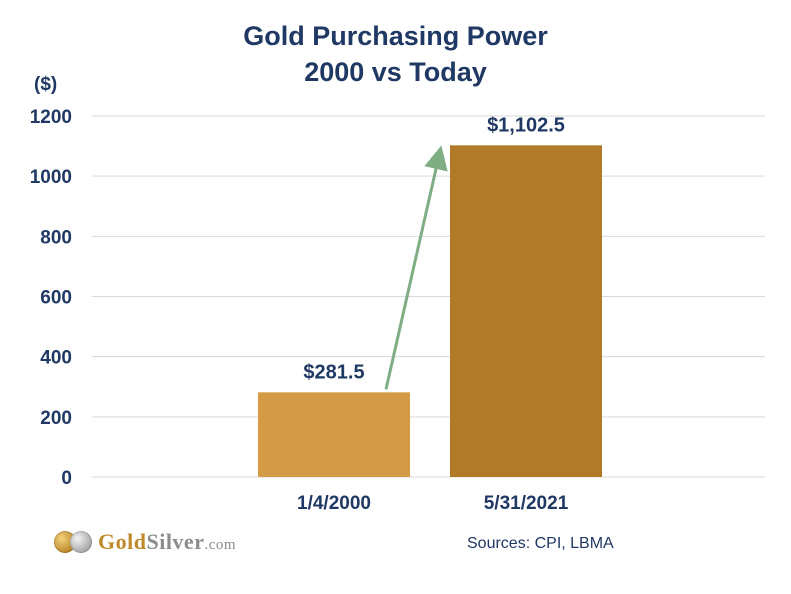 The image size is (791, 594). I want to click on x-category-label-2: 5/31/2021, so click(526, 503).